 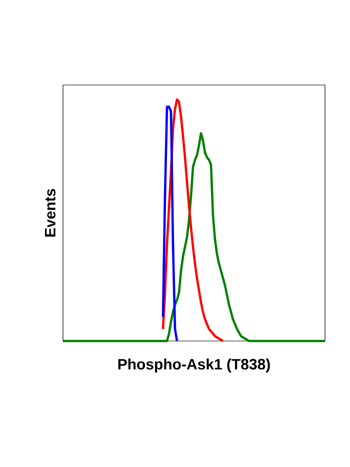 What do you see at coordinates (50, 213) in the screenshot?
I see `y-axis-title: Events` at bounding box center [50, 213].